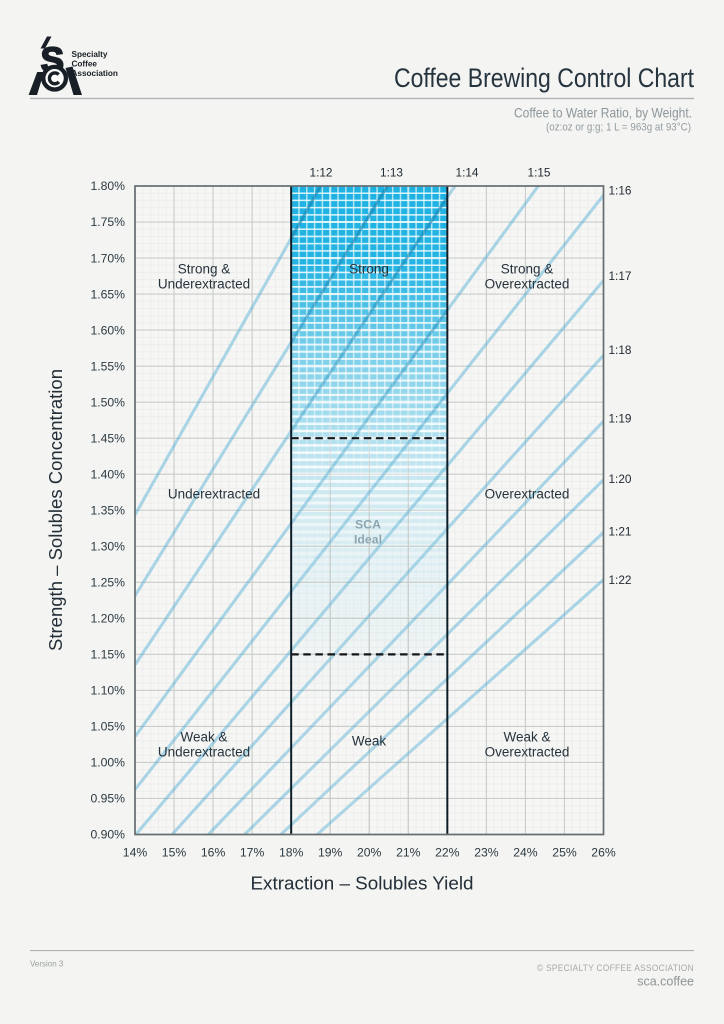 The width and height of the screenshot is (724, 1024). I want to click on svg-text: 14%, so click(135, 853).